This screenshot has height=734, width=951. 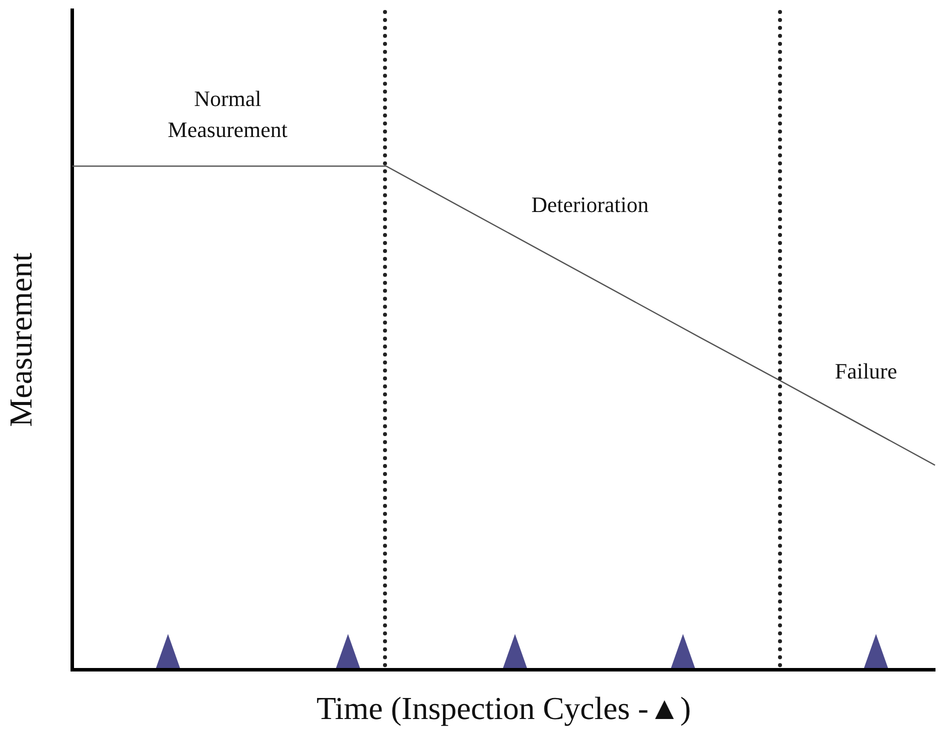 What do you see at coordinates (866, 371) in the screenshot?
I see `annotation: Failure` at bounding box center [866, 371].